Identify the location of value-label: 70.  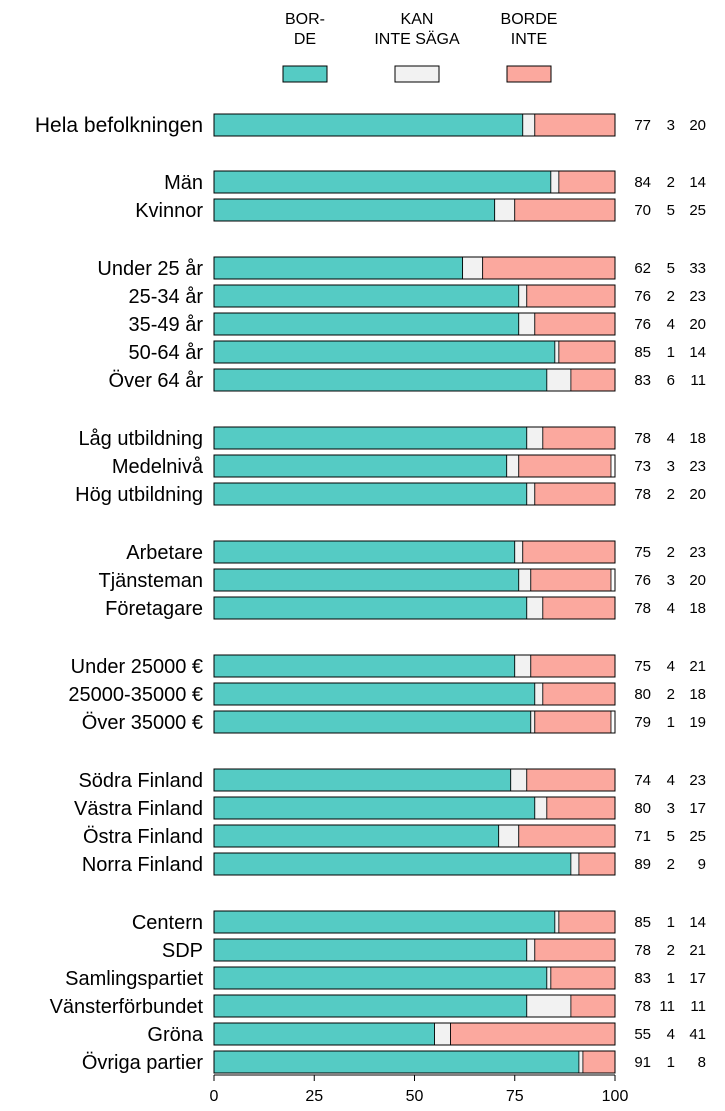
(642, 210).